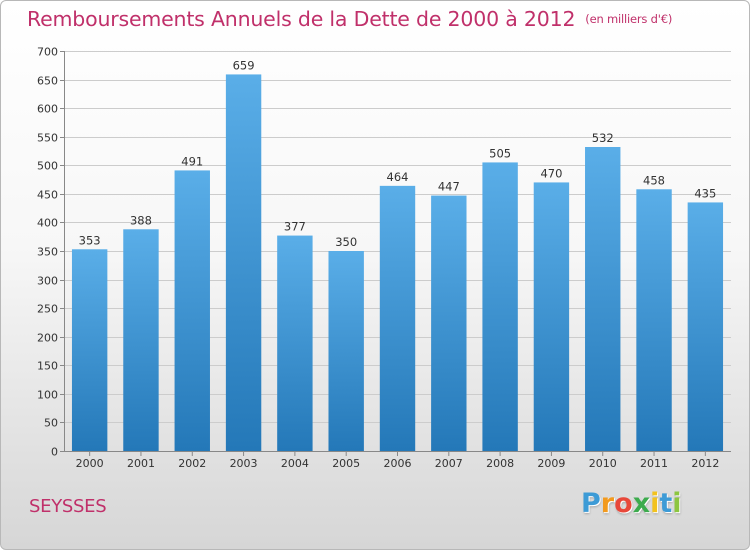 This screenshot has height=550, width=750. I want to click on y-tick-label: 600, so click(47, 109).